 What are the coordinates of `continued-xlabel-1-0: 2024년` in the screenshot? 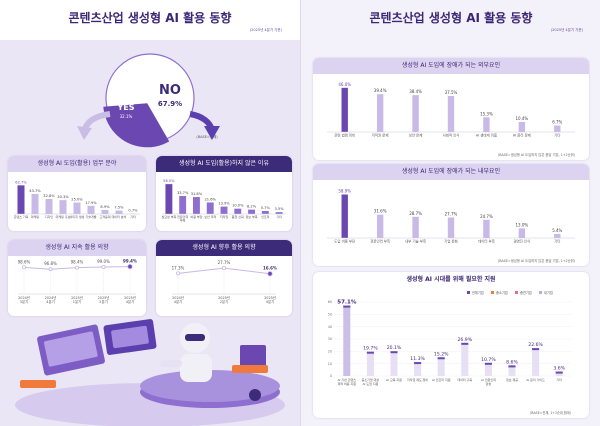 It's located at (51, 297).